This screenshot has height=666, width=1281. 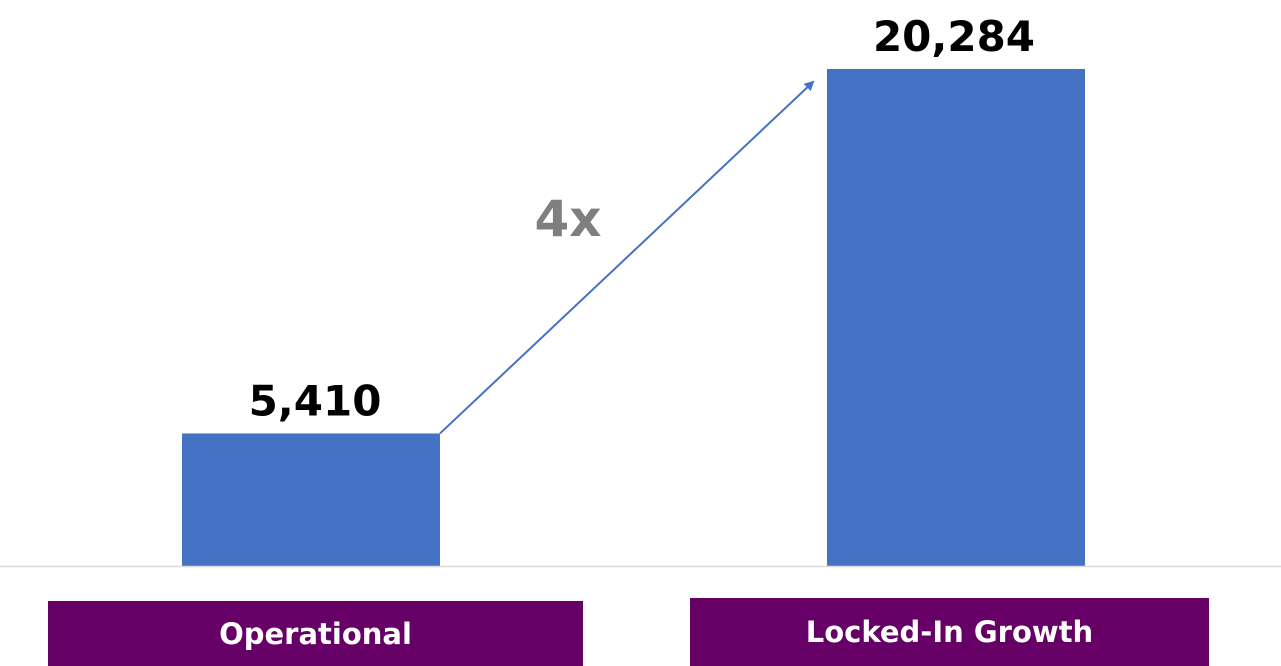 What do you see at coordinates (954, 36) in the screenshot?
I see `value-label-locked-in-growth: 20,284` at bounding box center [954, 36].